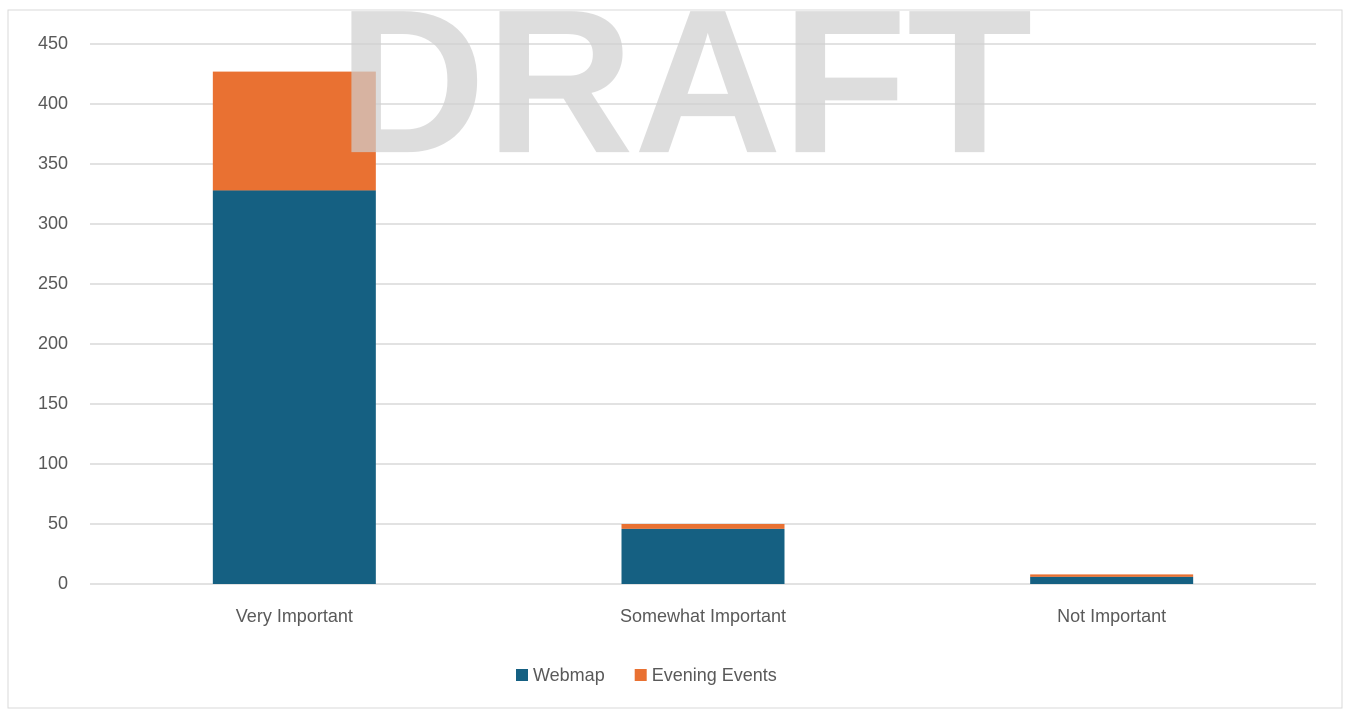 This screenshot has width=1350, height=709. What do you see at coordinates (53, 463) in the screenshot?
I see `y-tick-label: 100` at bounding box center [53, 463].